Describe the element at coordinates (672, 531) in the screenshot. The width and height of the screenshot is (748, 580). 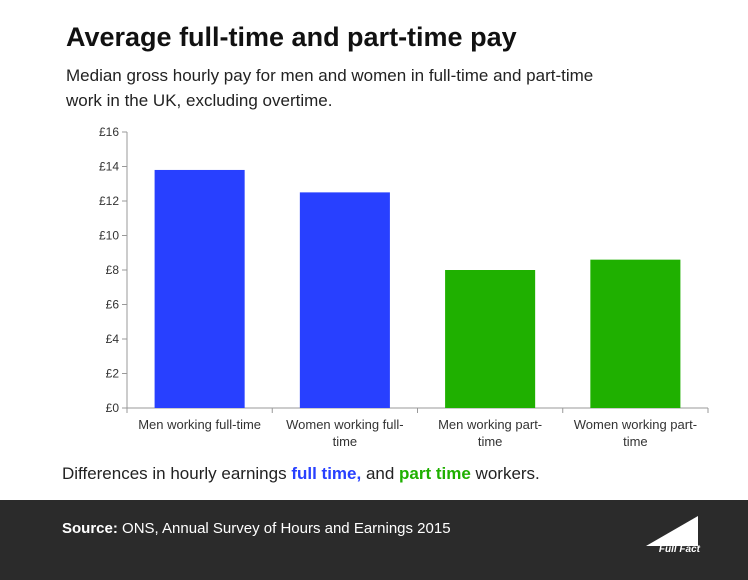
I see `logo-triangle-icon` at that location.